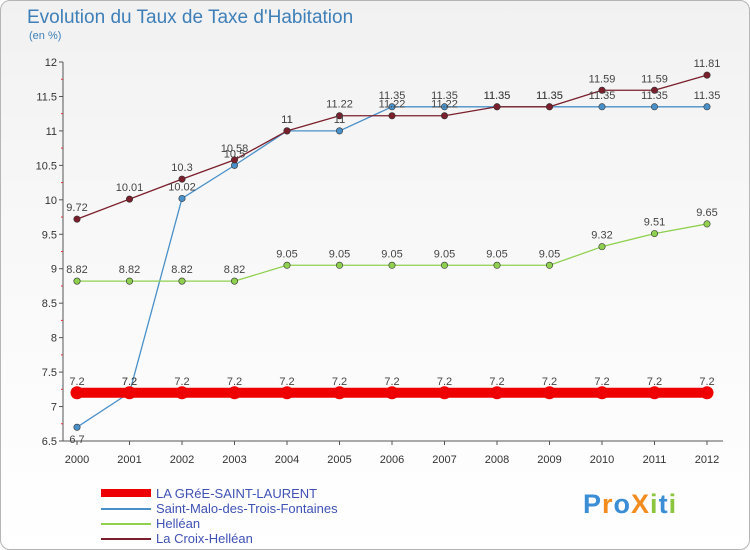  What do you see at coordinates (178, 523) in the screenshot?
I see `legend-label: Helléan` at bounding box center [178, 523].